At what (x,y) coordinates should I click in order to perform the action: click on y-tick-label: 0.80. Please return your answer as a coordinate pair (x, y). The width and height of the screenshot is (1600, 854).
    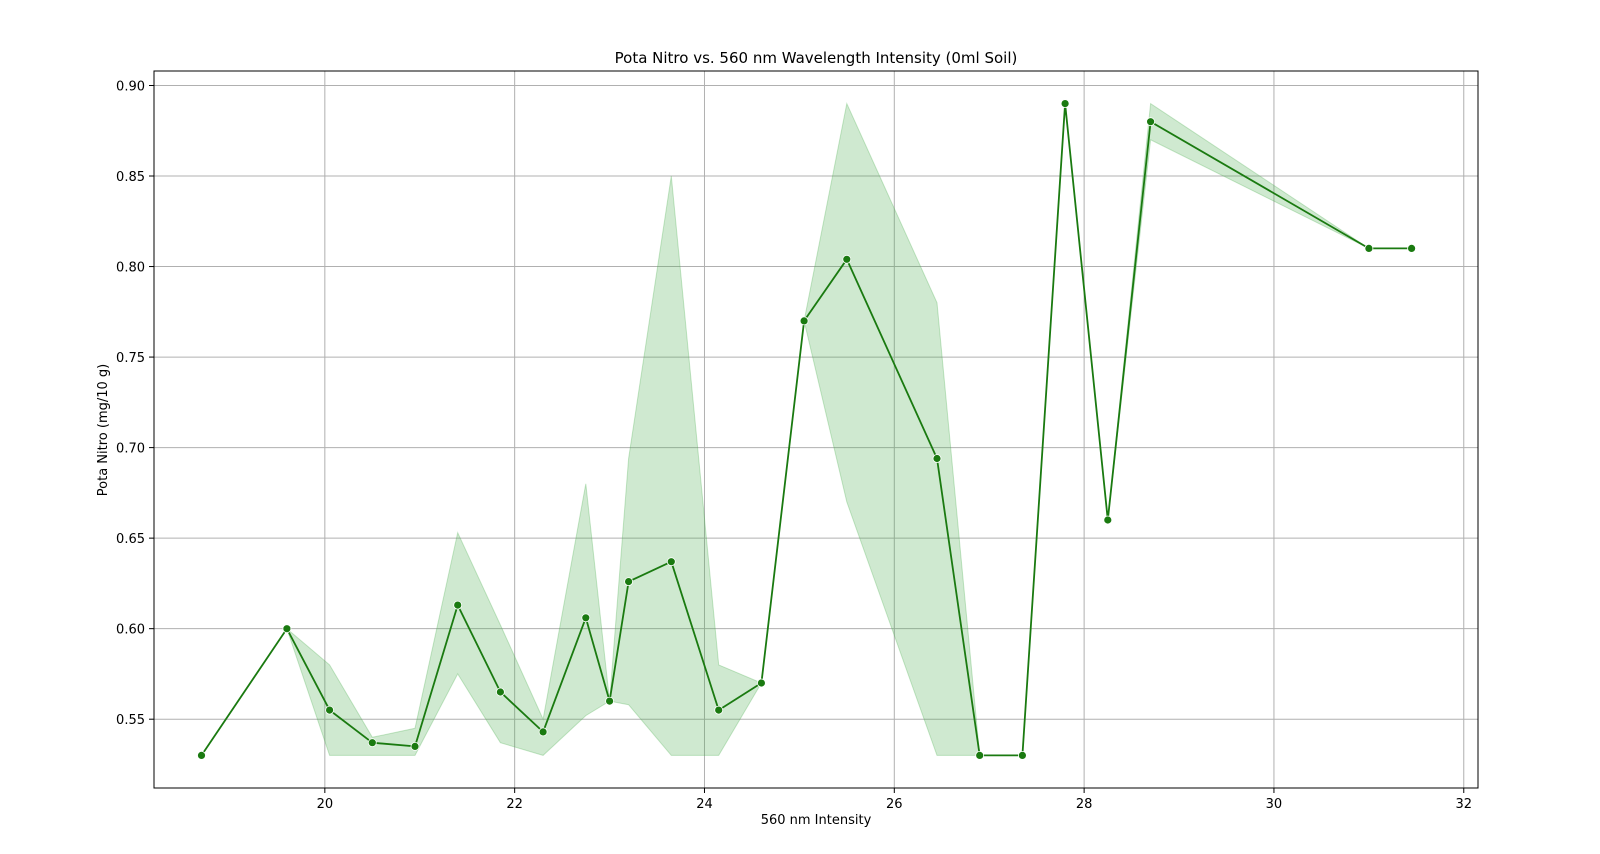
    Looking at the image, I should click on (130, 268).